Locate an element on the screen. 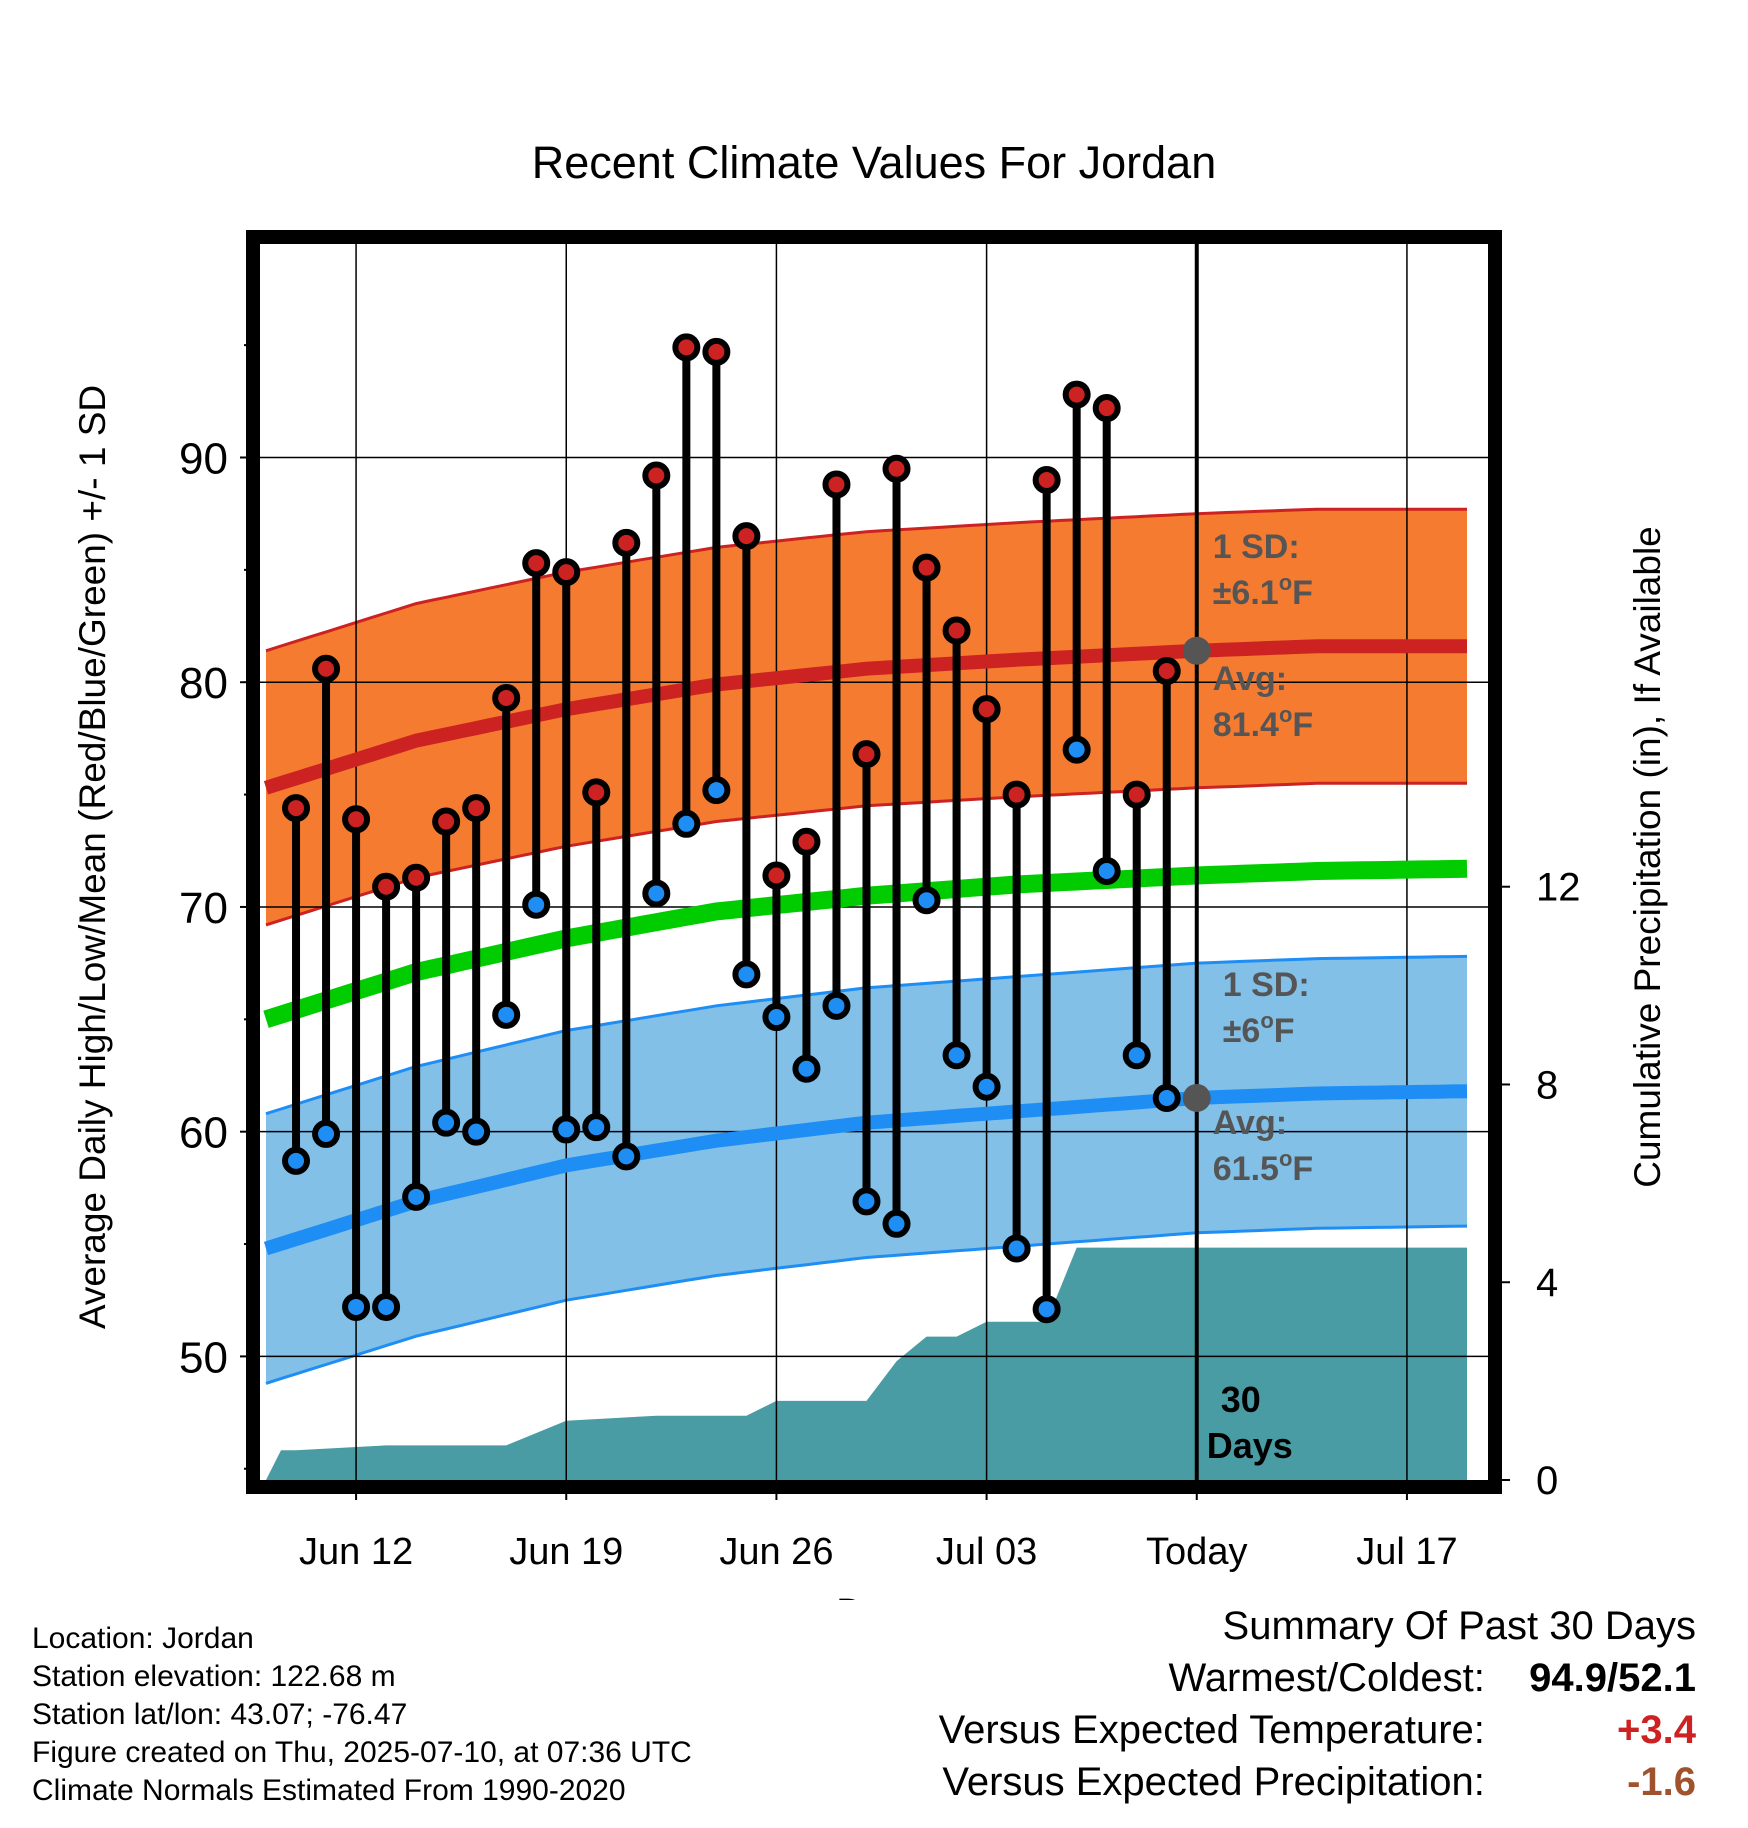 This screenshot has height=1828, width=1748. summary-warm-cold: Warmest/Coldest: 94.9/52.1 is located at coordinates (1318, 1678).